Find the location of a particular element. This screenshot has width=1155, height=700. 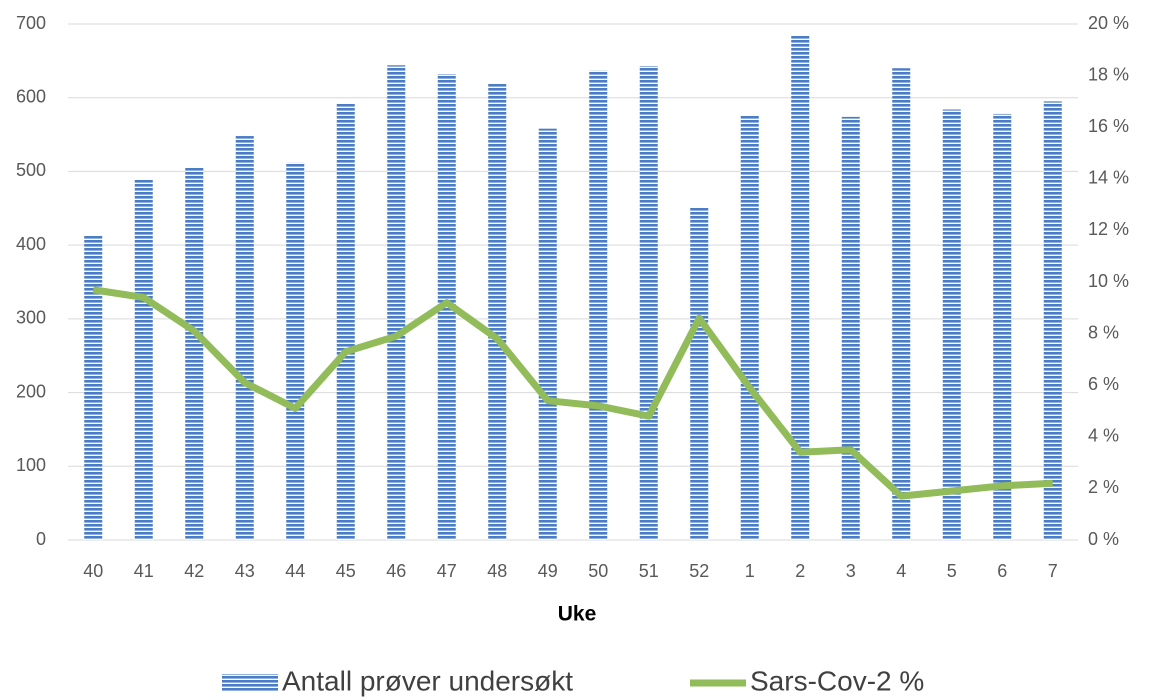

x-tick-label: 47 is located at coordinates (447, 571).